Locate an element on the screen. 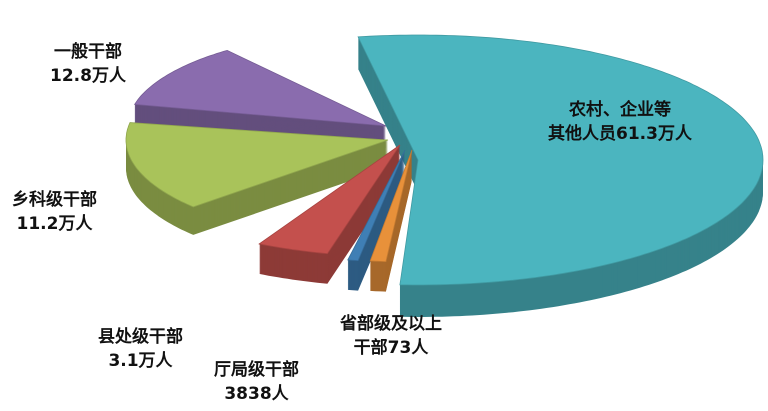 The image size is (768, 411). label-ministerial-value: 干部73人 is located at coordinates (391, 348).